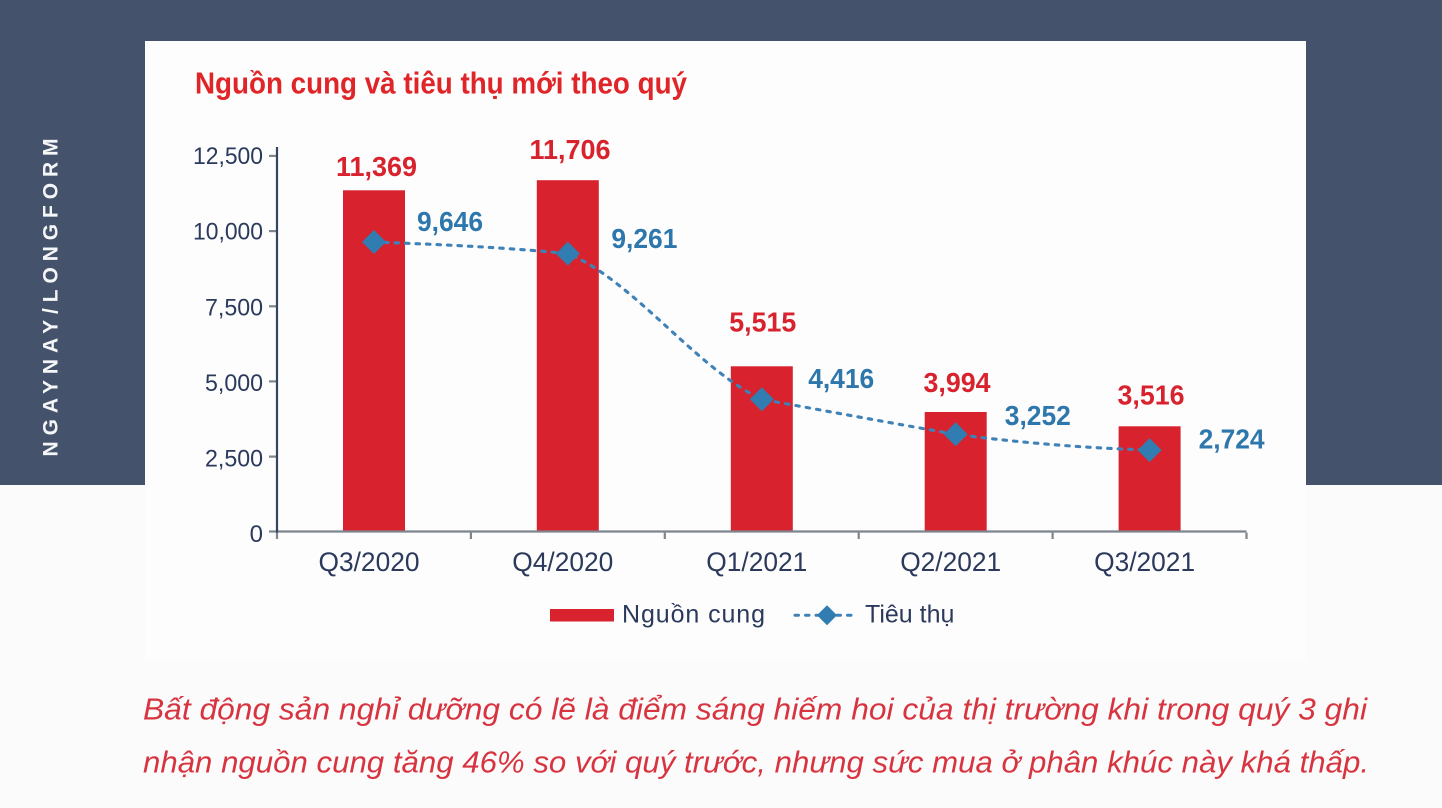 The width and height of the screenshot is (1442, 808). What do you see at coordinates (570, 149) in the screenshot?
I see `svg-text: 11,706` at bounding box center [570, 149].